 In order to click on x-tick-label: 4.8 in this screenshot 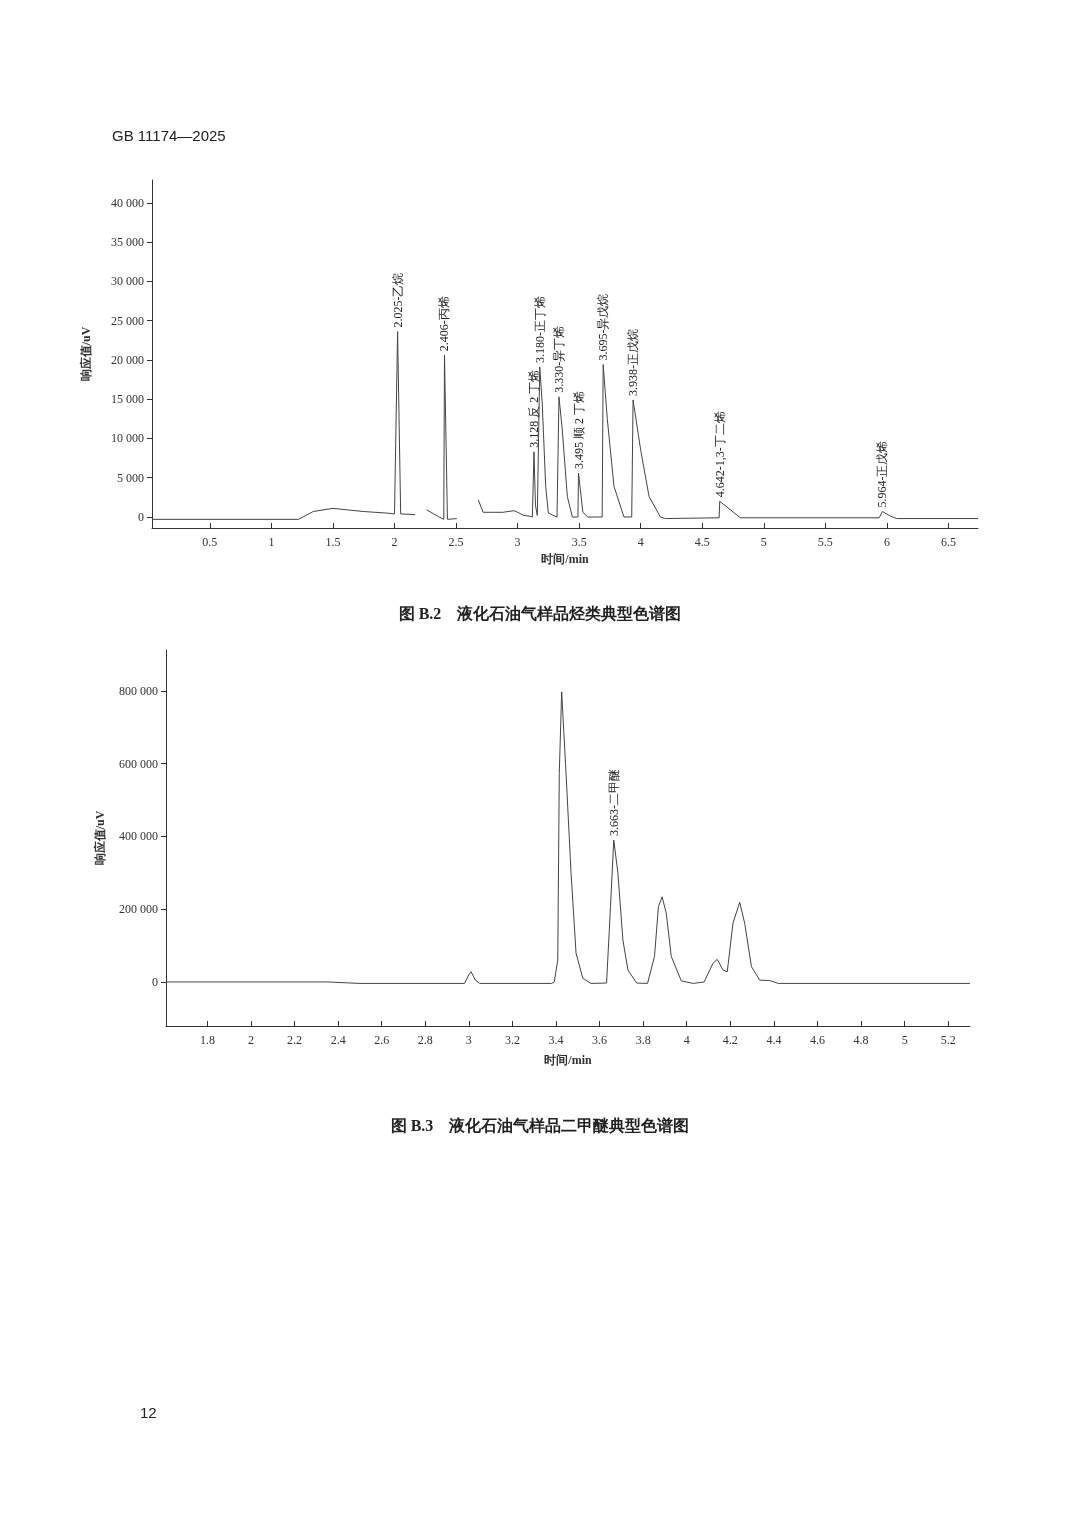, I will do `click(861, 1040)`.